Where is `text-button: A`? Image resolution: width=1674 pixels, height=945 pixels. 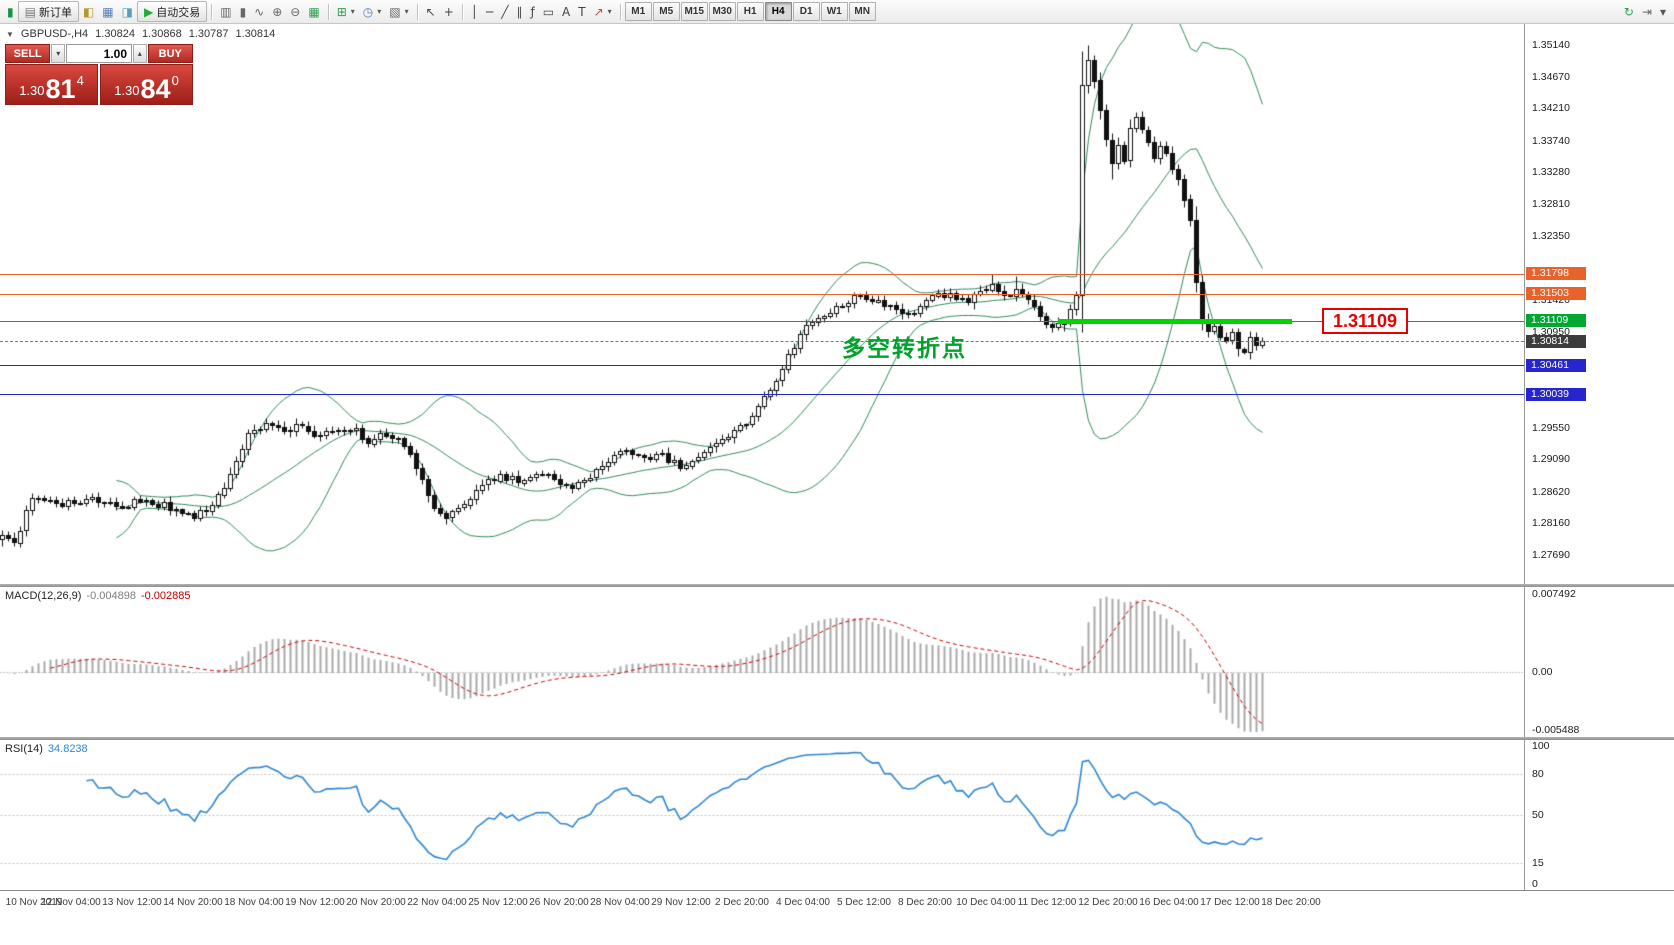
text-button: A is located at coordinates (566, 11).